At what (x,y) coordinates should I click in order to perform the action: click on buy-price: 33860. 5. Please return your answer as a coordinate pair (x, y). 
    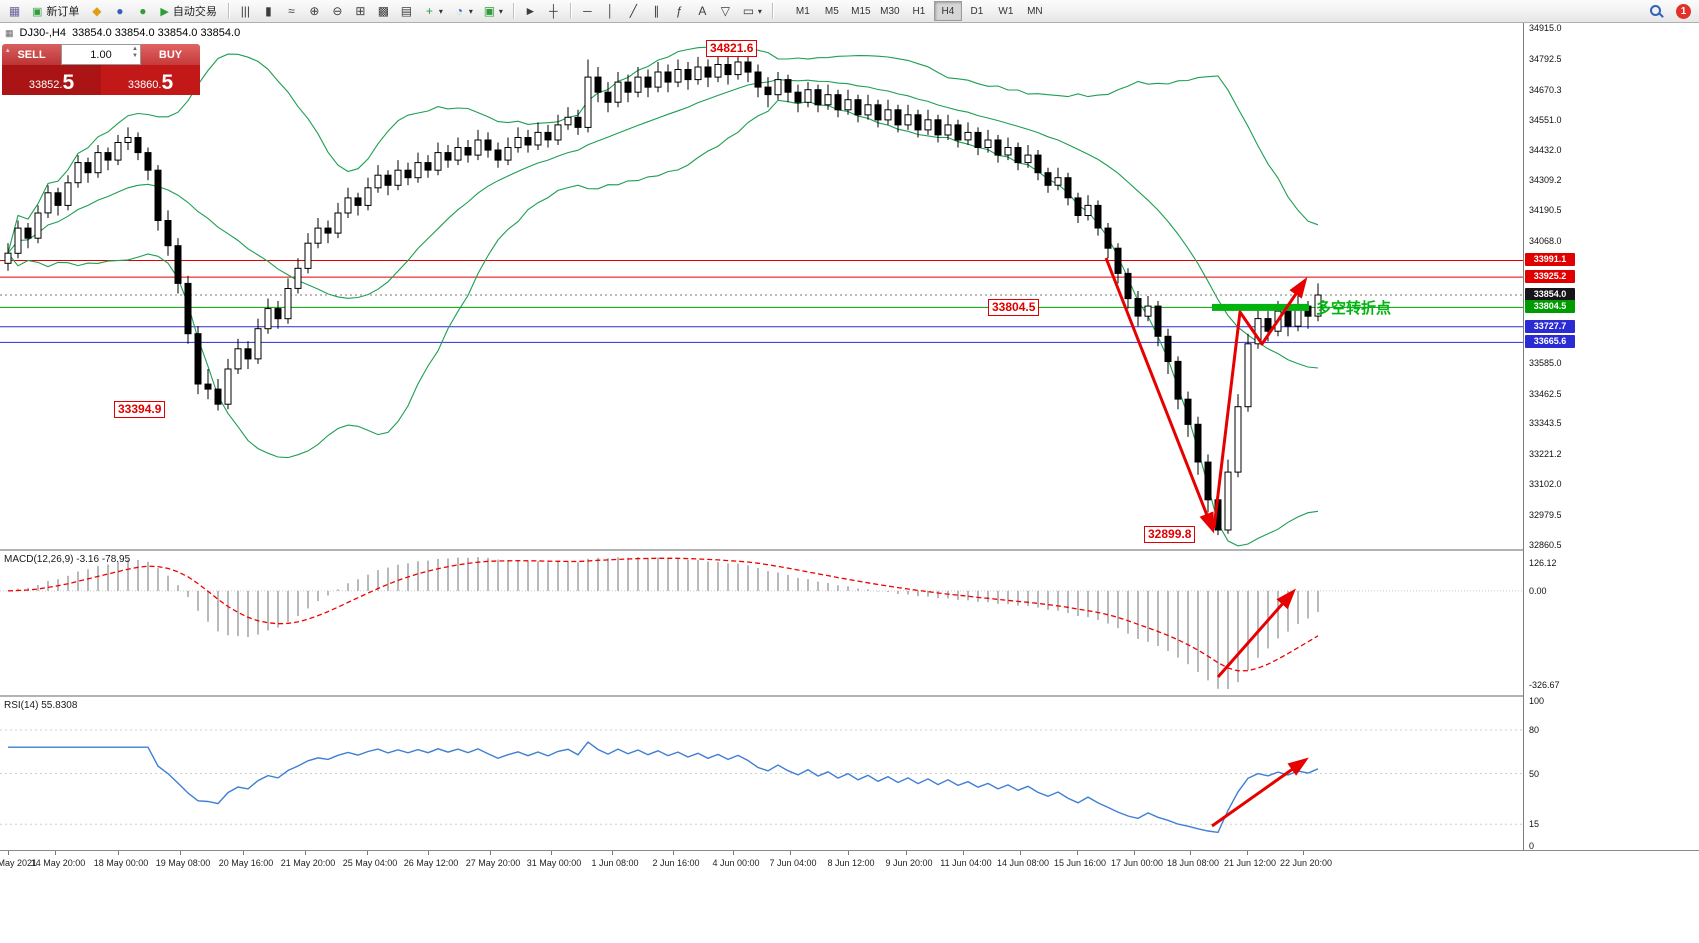
    Looking at the image, I should click on (150, 80).